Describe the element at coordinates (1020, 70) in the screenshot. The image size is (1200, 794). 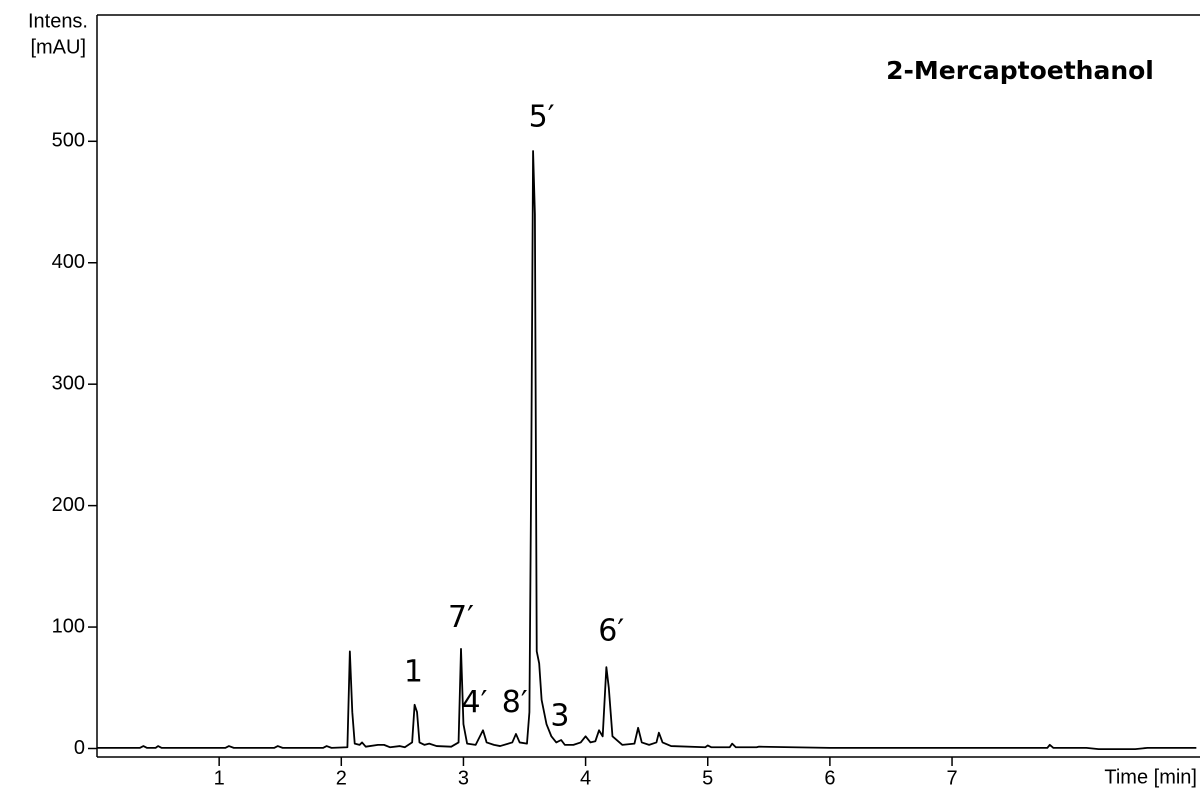
I see `chart-title: 2-Mercaptoethanol` at that location.